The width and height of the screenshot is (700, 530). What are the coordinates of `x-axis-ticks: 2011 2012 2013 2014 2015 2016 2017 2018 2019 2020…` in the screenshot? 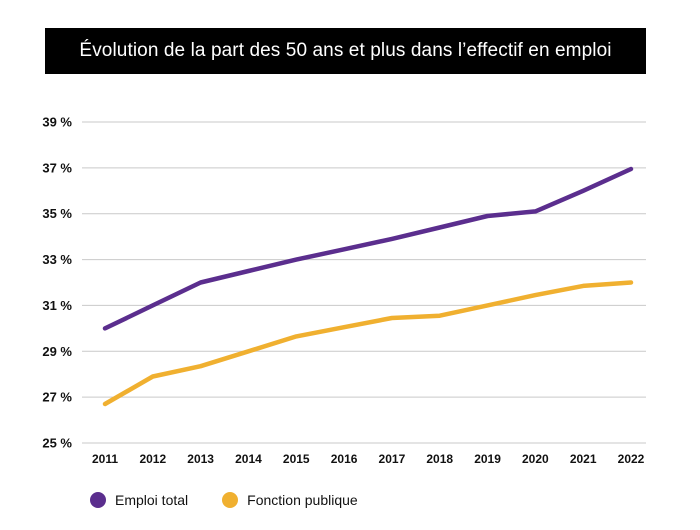 It's located at (368, 459).